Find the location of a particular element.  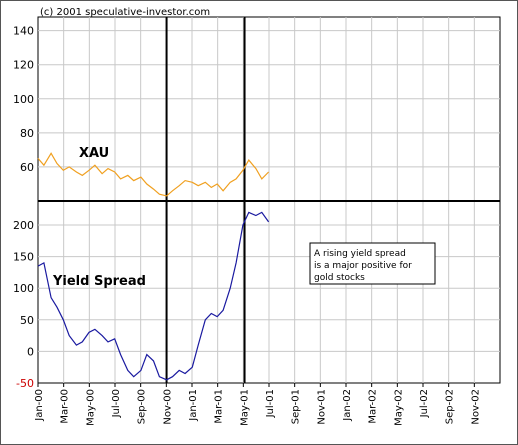

y-tick-label: 50 is located at coordinates (27, 320).